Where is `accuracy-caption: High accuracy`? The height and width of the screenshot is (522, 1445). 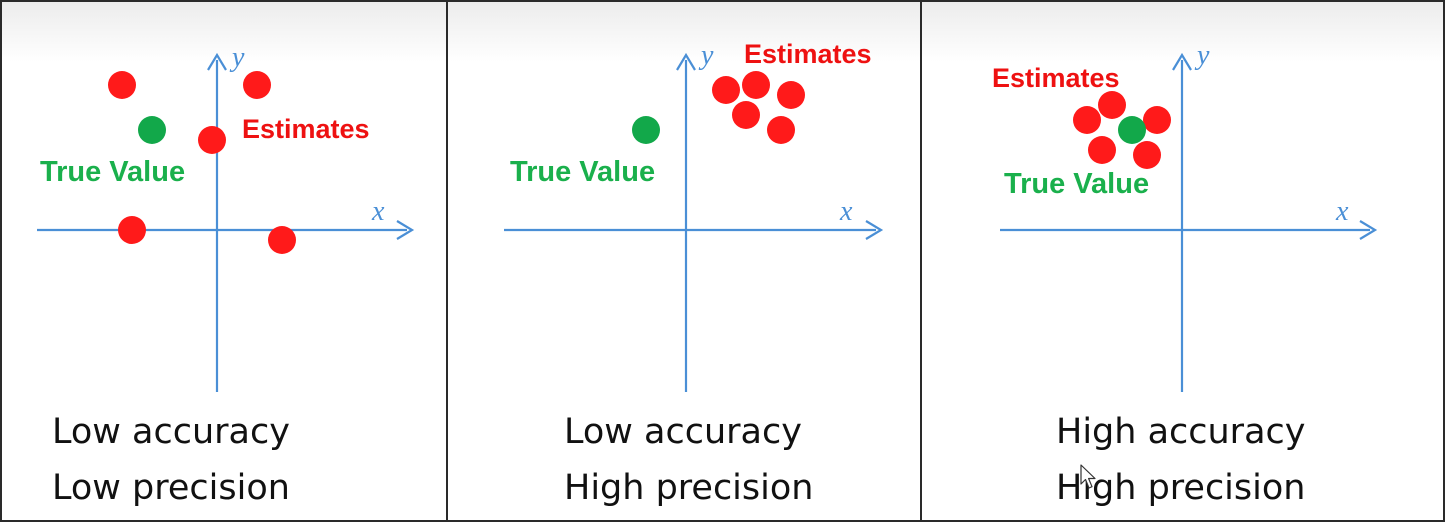
accuracy-caption: High accuracy is located at coordinates (1181, 432).